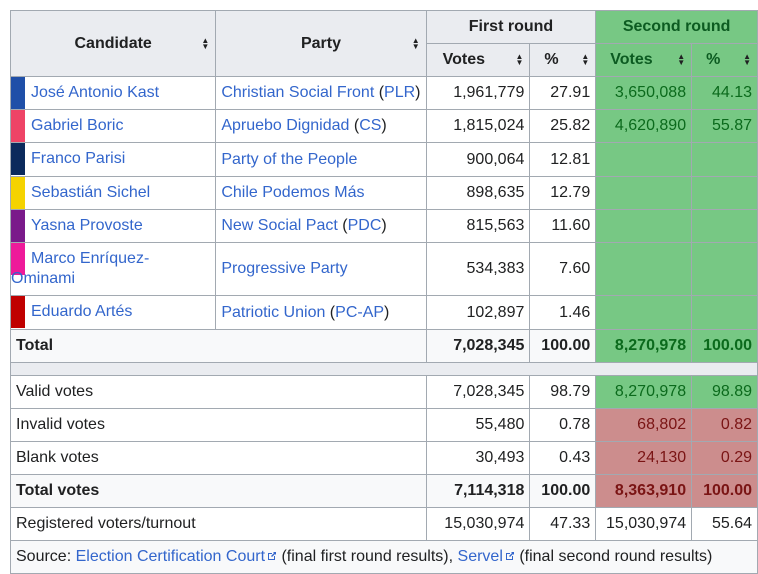  What do you see at coordinates (218, 345) in the screenshot?
I see `total-label: Total` at bounding box center [218, 345].